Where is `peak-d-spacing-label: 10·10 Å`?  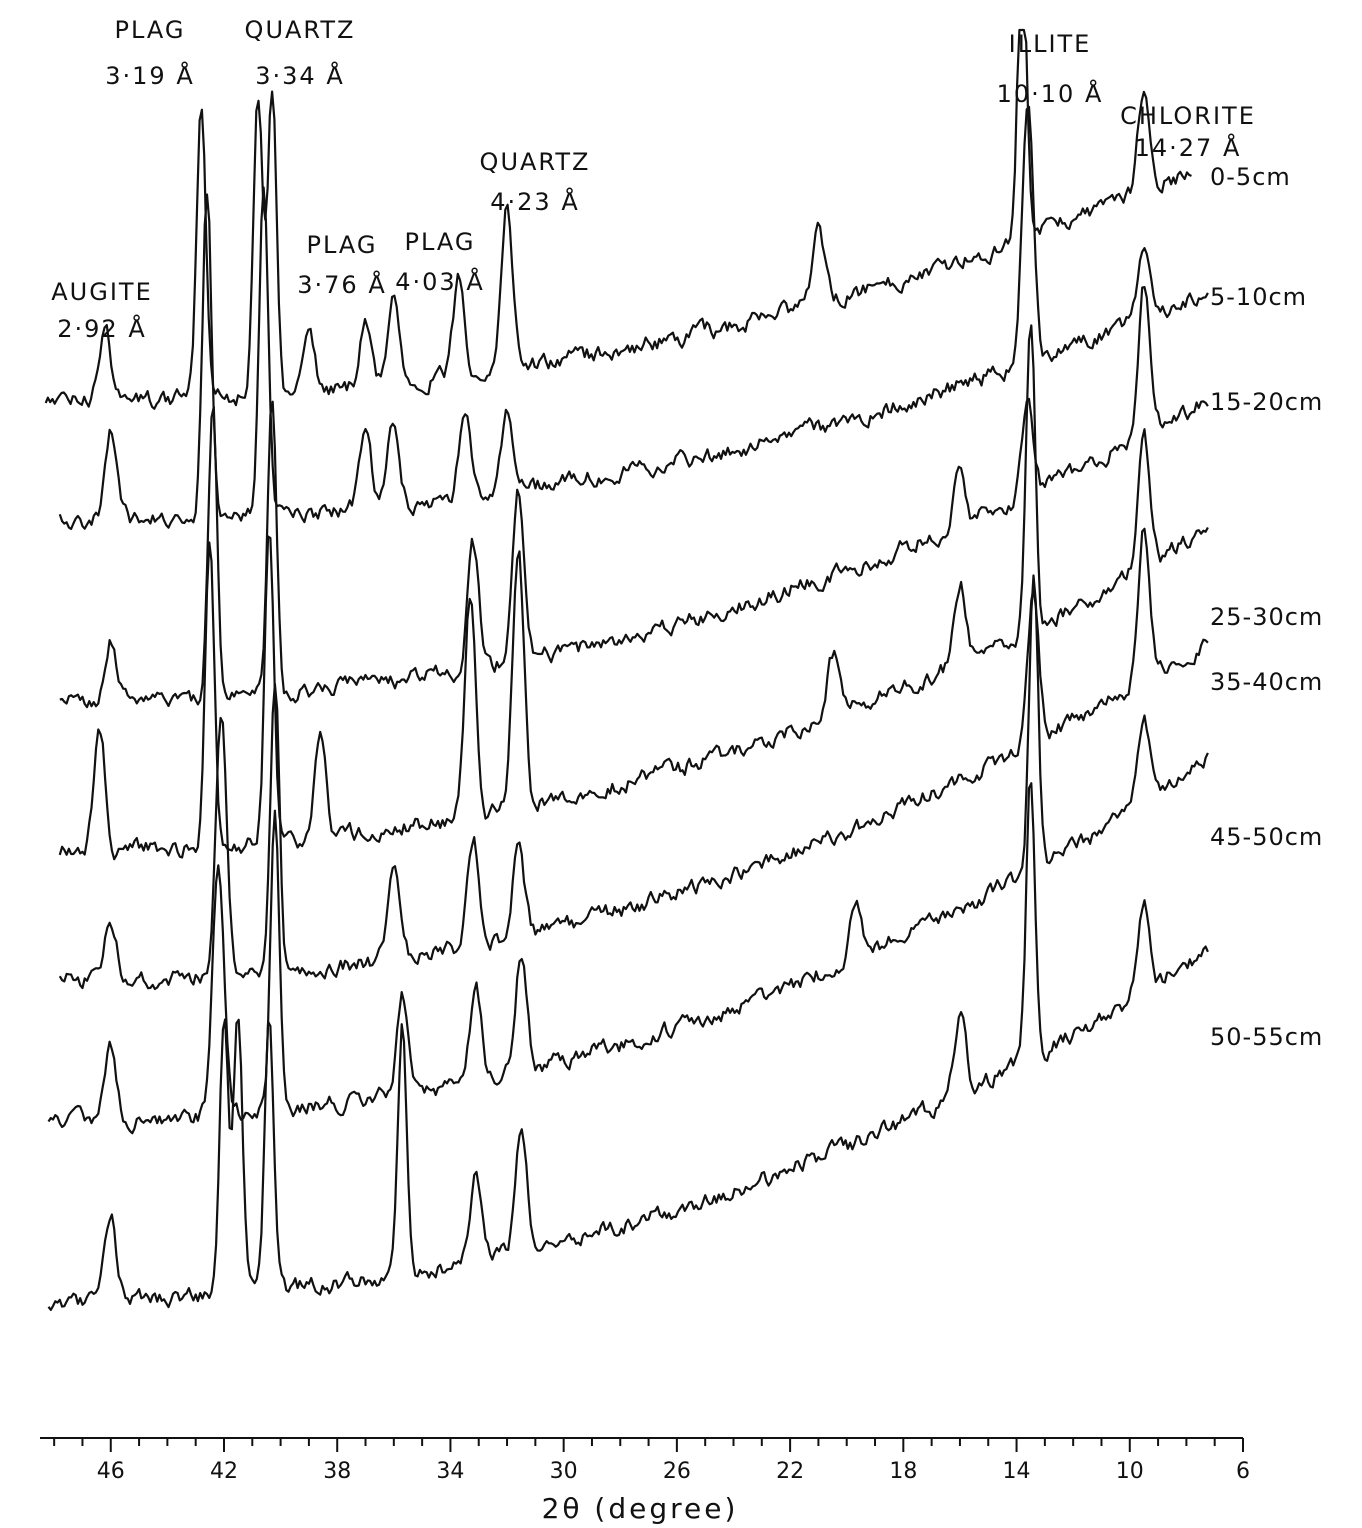 peak-d-spacing-label: 10·10 Å is located at coordinates (1050, 93).